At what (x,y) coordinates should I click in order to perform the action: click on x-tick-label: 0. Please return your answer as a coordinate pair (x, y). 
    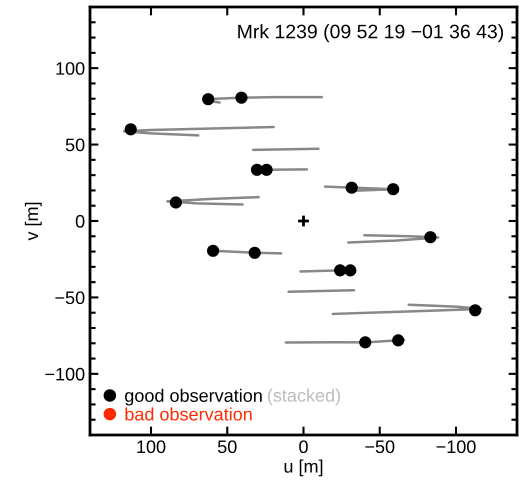
    Looking at the image, I should click on (303, 447).